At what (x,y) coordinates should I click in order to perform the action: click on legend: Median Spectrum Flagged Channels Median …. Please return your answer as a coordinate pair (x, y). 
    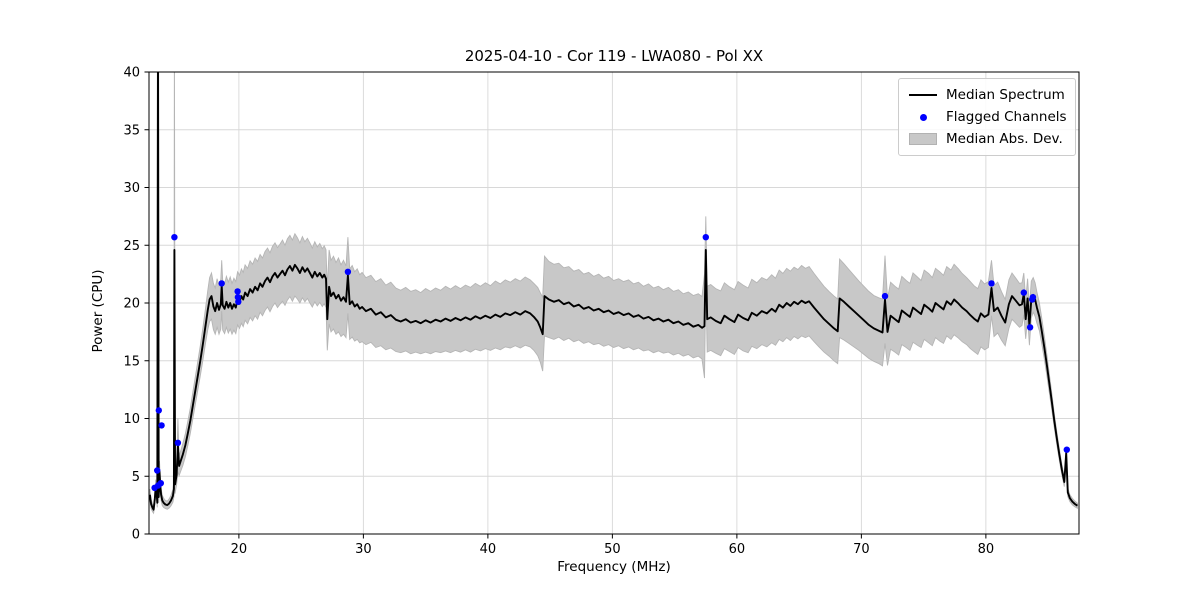
    Looking at the image, I should click on (987, 117).